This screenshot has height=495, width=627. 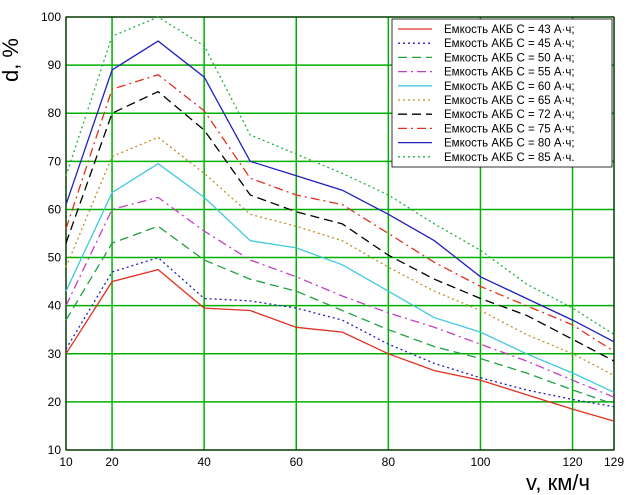 I want to click on x-tick-label: 40, so click(x=204, y=462).